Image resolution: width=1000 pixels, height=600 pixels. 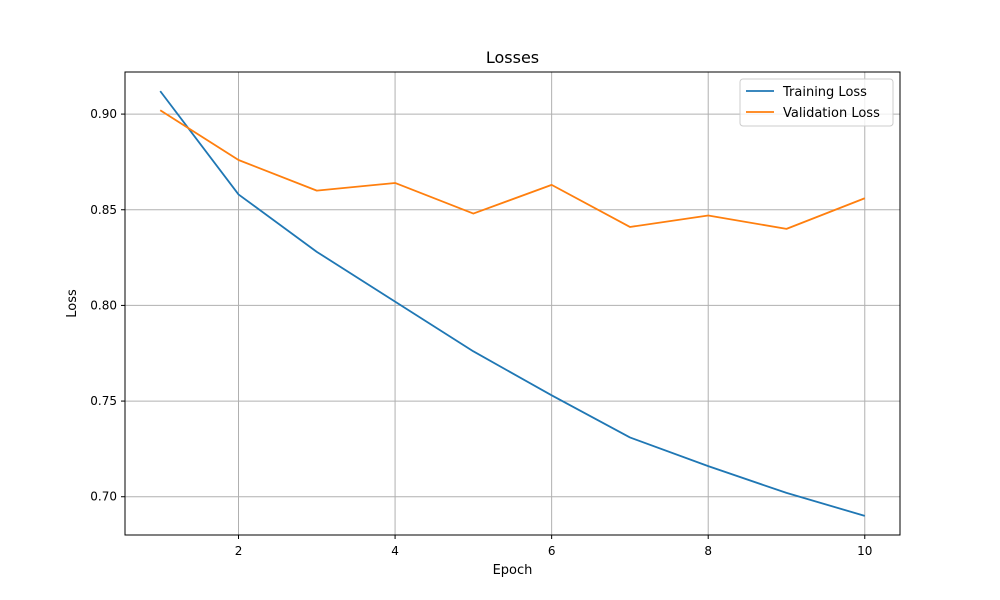 What do you see at coordinates (103, 497) in the screenshot?
I see `y-tick-label: 0.70` at bounding box center [103, 497].